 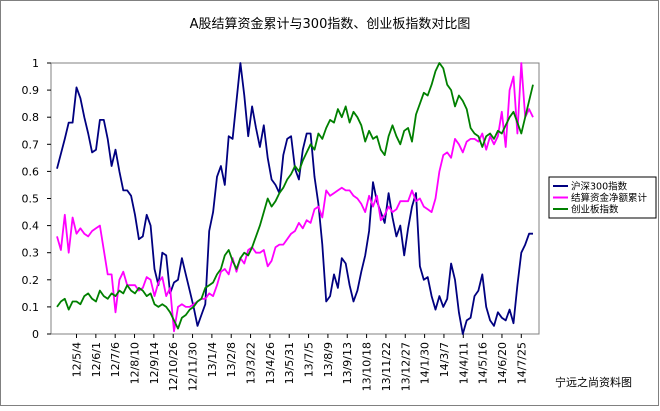 What do you see at coordinates (599, 187) in the screenshot?
I see `legend-label-0: 沪深300指数` at bounding box center [599, 187].